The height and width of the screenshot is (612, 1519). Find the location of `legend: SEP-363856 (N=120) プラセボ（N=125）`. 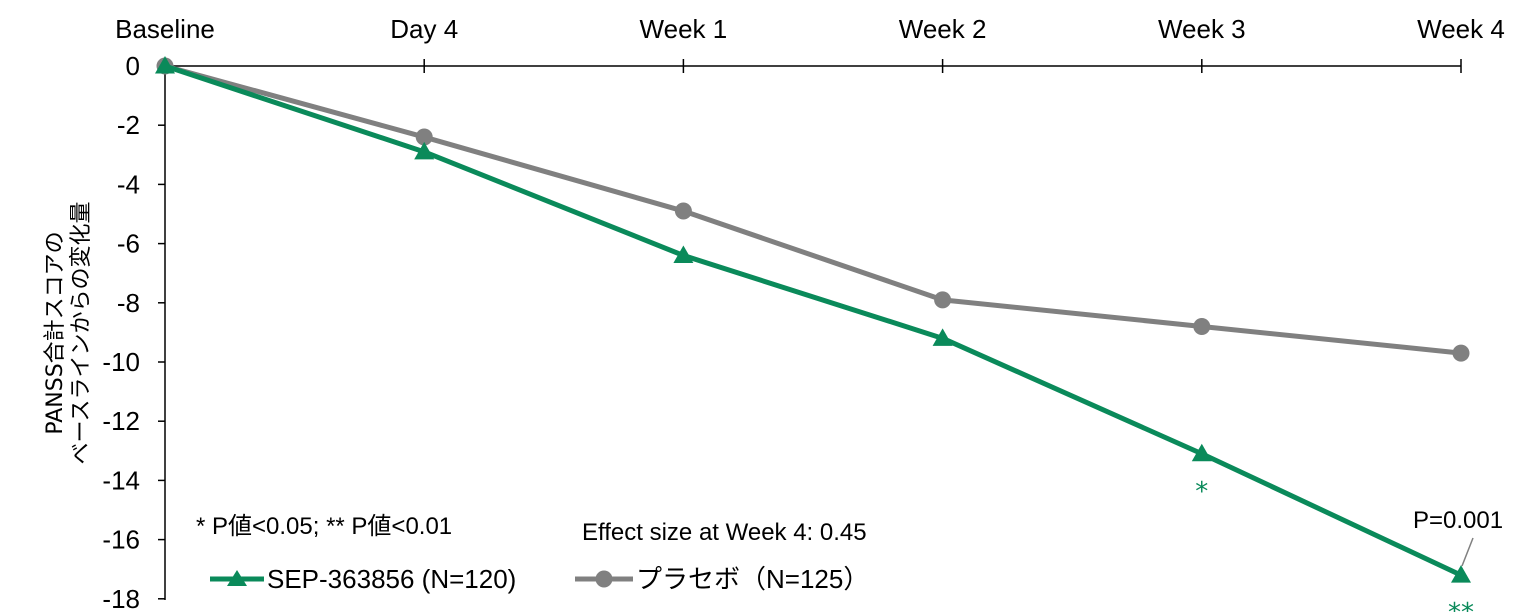

legend: SEP-363856 (N=120) プラセボ（N=125） is located at coordinates (539, 579).